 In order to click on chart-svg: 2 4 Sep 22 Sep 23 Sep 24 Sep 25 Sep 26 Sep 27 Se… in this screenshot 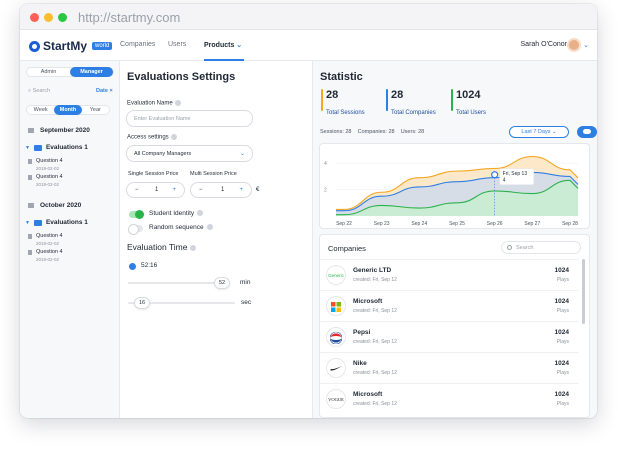, I will do `click(451, 191)`.